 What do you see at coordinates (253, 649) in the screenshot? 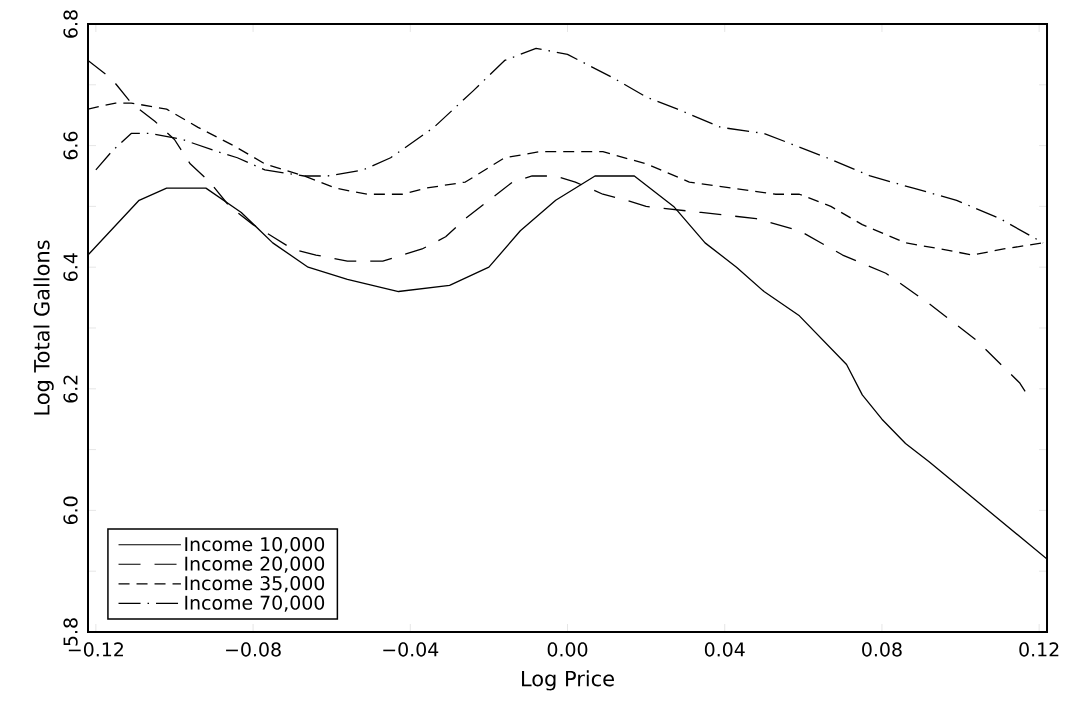
I see `x-tick-label: −0.08` at bounding box center [253, 649].